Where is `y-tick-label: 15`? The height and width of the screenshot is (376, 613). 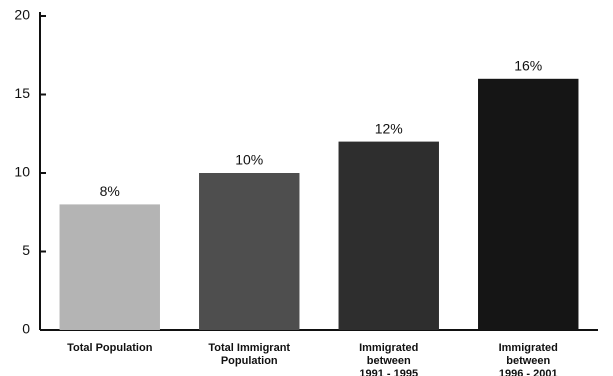 y-tick-label: 15 is located at coordinates (22, 93).